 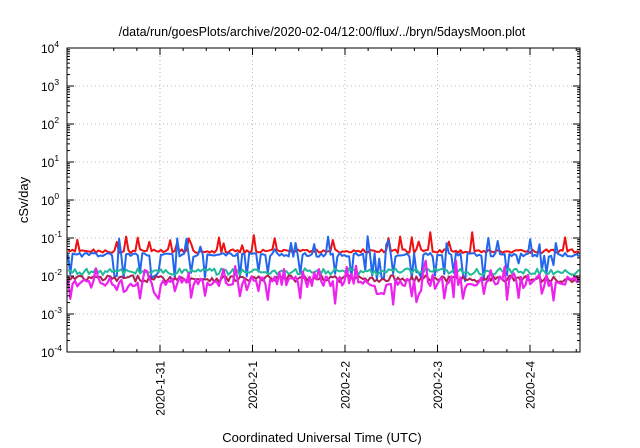 I want to click on y-tick-label: 10⁴, so click(x=50, y=47).